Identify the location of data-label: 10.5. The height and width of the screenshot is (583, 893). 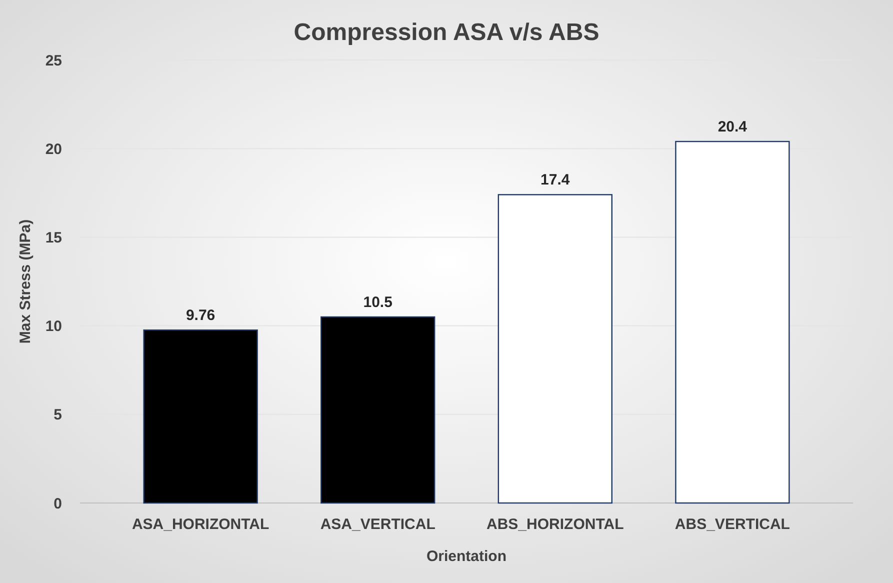
(377, 302).